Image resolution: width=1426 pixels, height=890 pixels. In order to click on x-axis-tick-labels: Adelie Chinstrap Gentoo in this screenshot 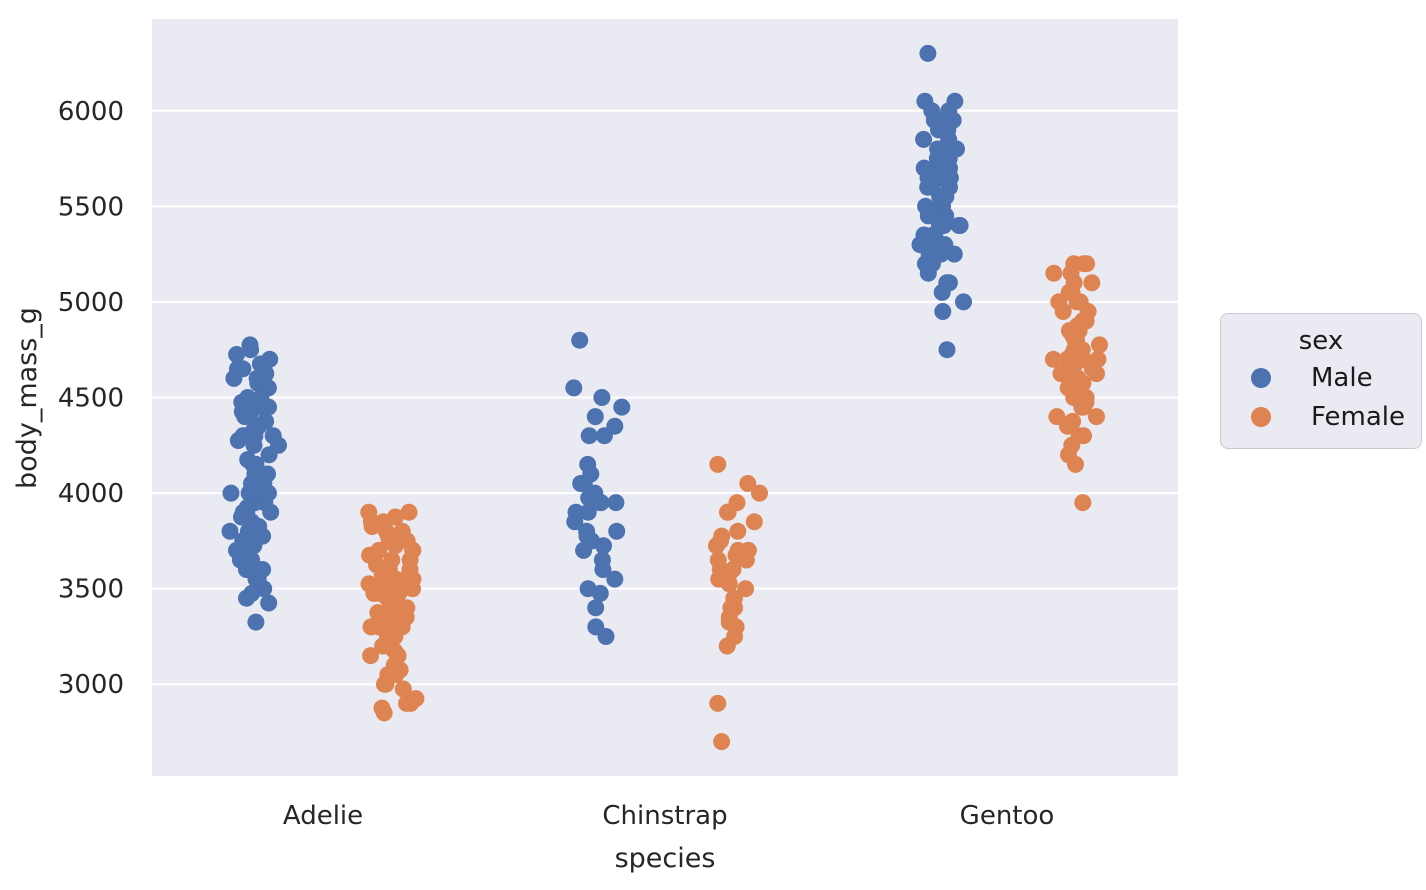, I will do `click(668, 816)`.